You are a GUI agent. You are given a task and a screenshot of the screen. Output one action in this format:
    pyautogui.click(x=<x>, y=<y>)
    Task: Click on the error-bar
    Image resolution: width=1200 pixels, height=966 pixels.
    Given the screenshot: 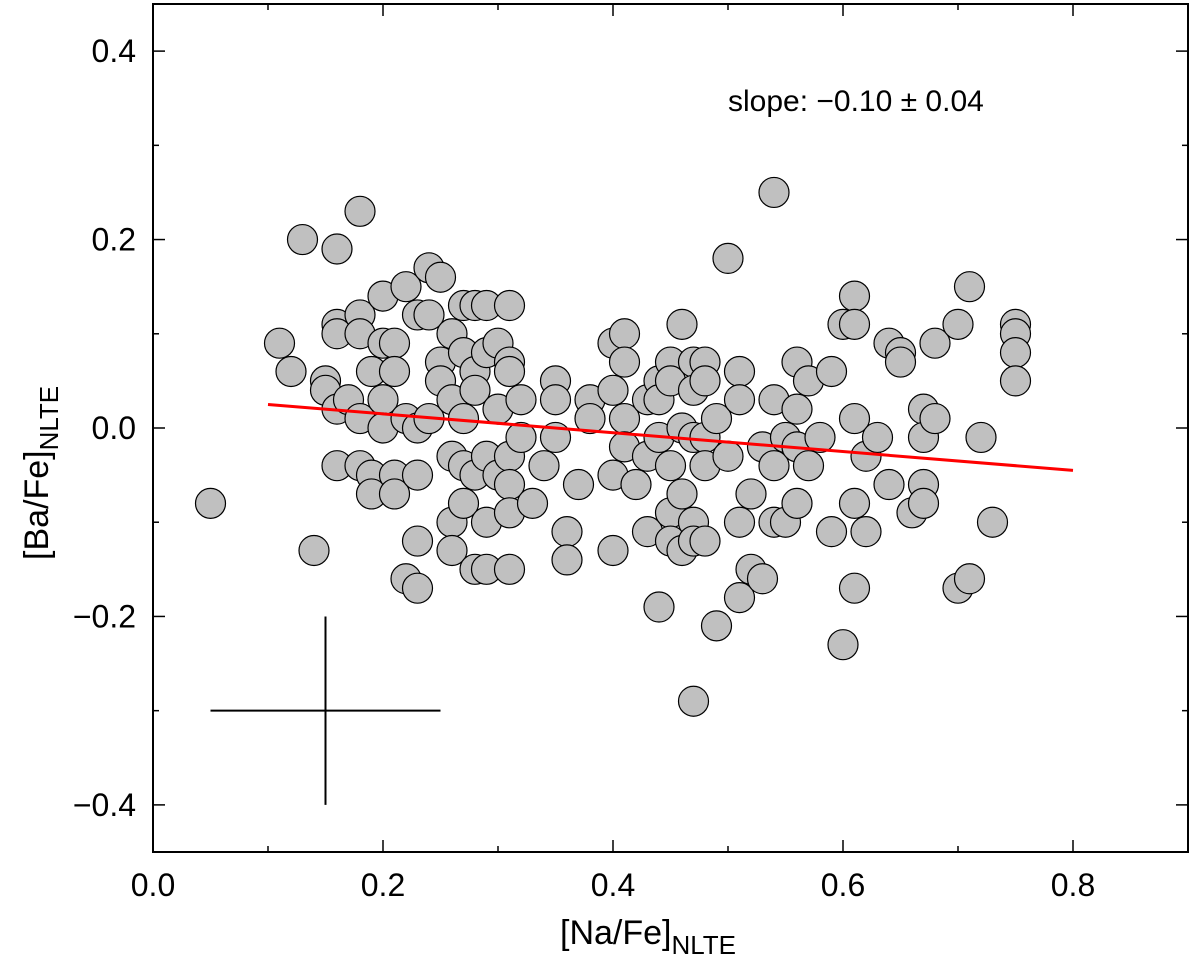 What is the action you would take?
    pyautogui.click(x=325, y=710)
    